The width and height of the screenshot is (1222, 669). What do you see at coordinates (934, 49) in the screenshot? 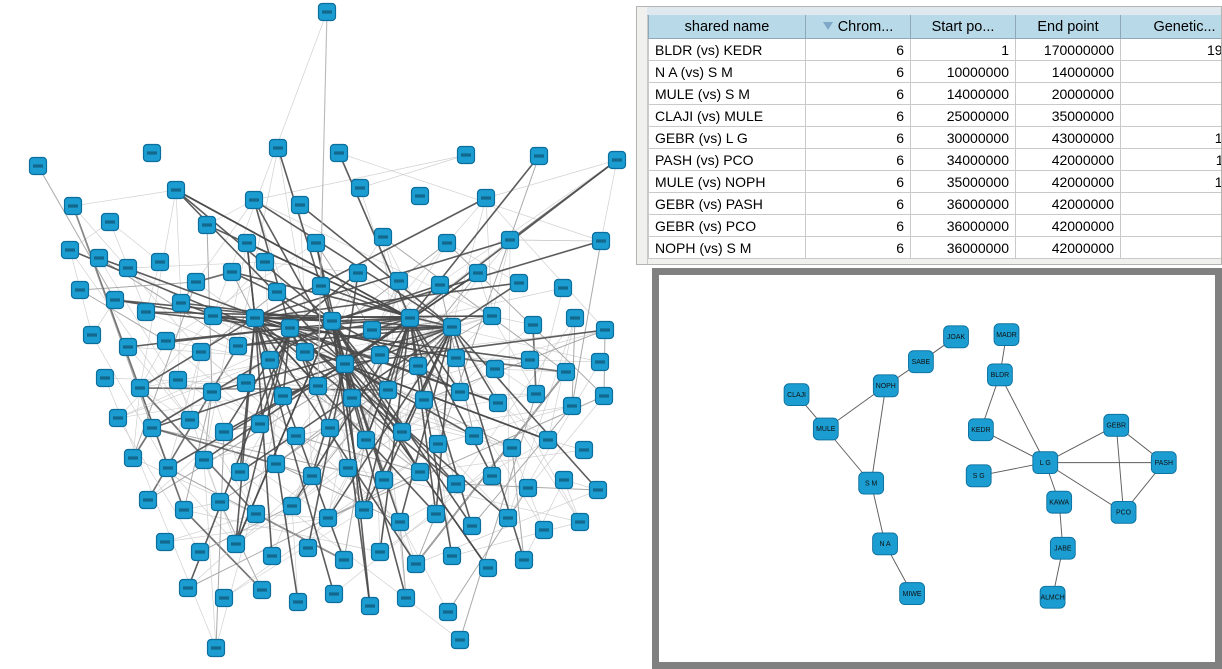
I see `table-row: BLDR (vs) KEDR61170000000192.0` at bounding box center [934, 49].